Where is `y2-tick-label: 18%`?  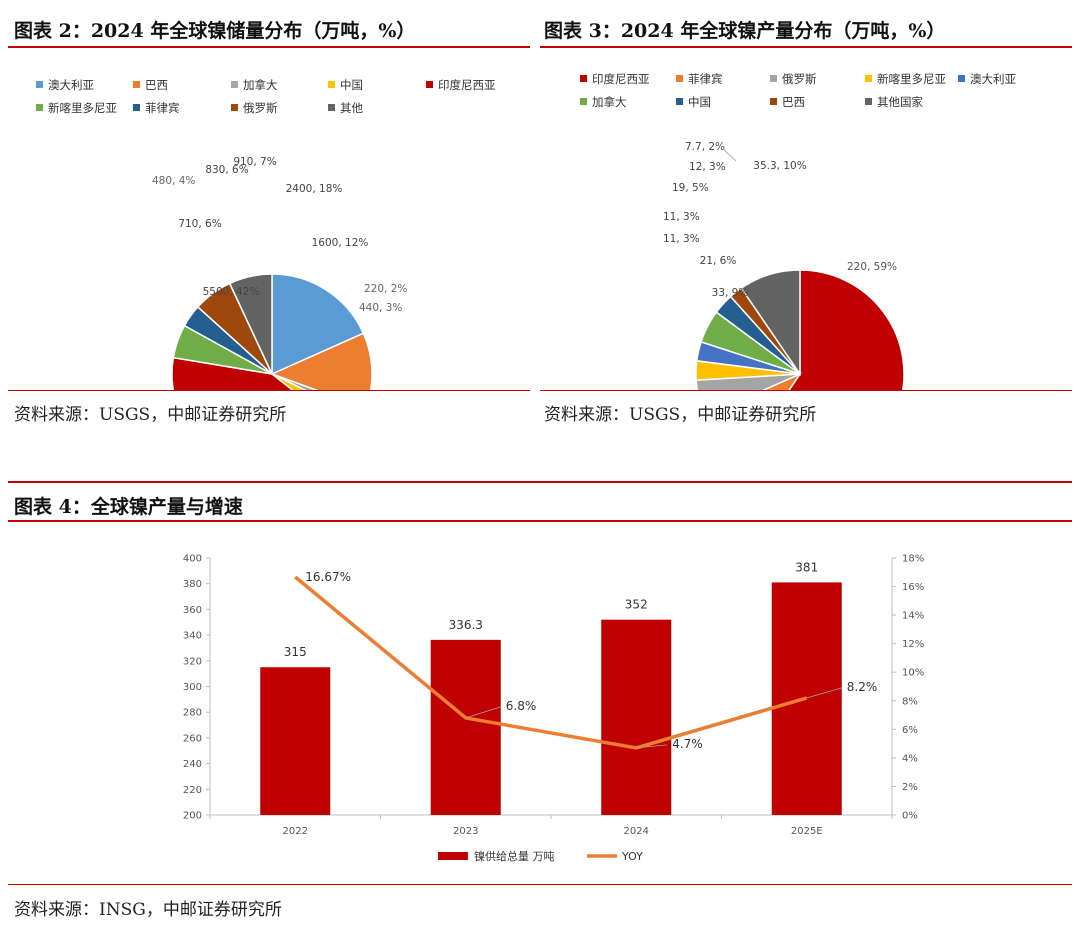 y2-tick-label: 18% is located at coordinates (913, 559).